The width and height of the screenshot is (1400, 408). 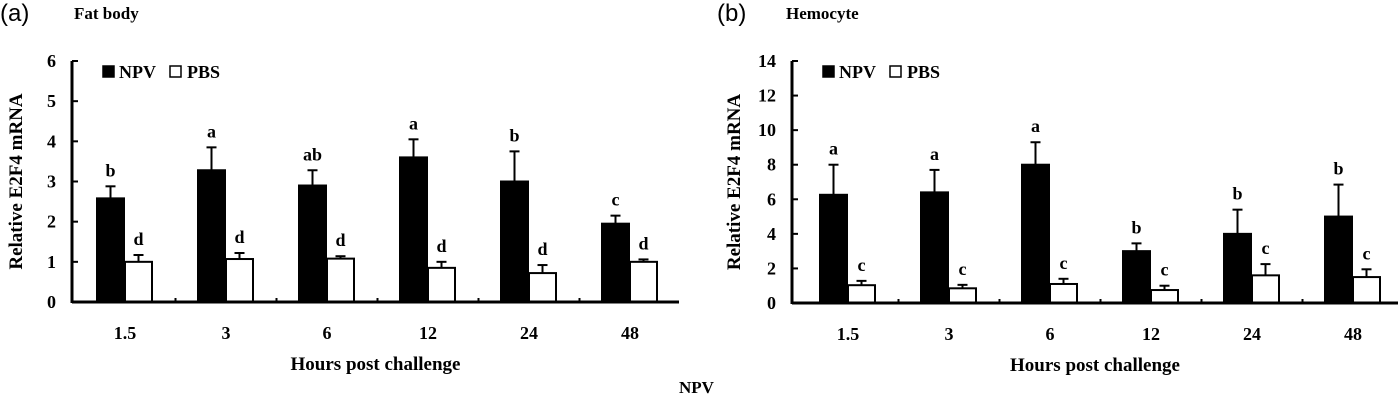 I want to click on panel-a-letter: (a), so click(x=15, y=13).